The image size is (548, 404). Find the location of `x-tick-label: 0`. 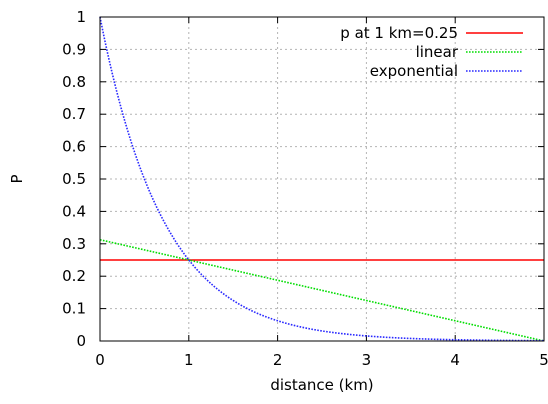

x-tick-label: 0 is located at coordinates (100, 360).